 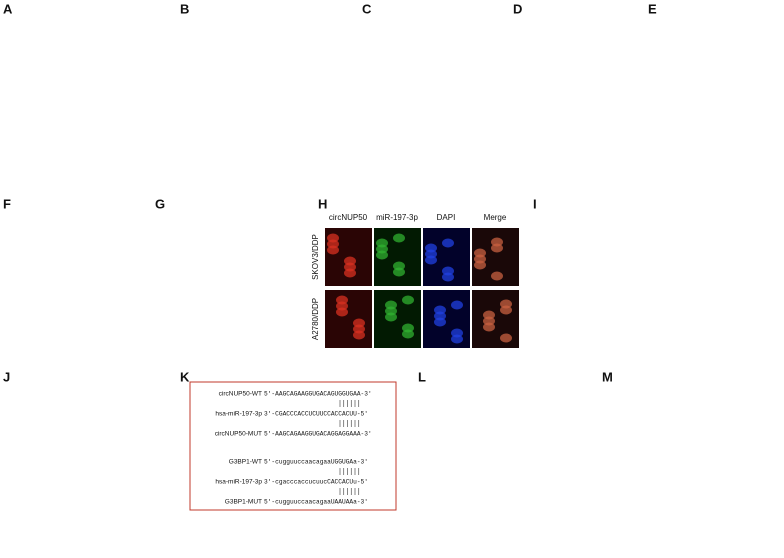 I want to click on sequence-name: G3BP1-WT, so click(x=245, y=462).